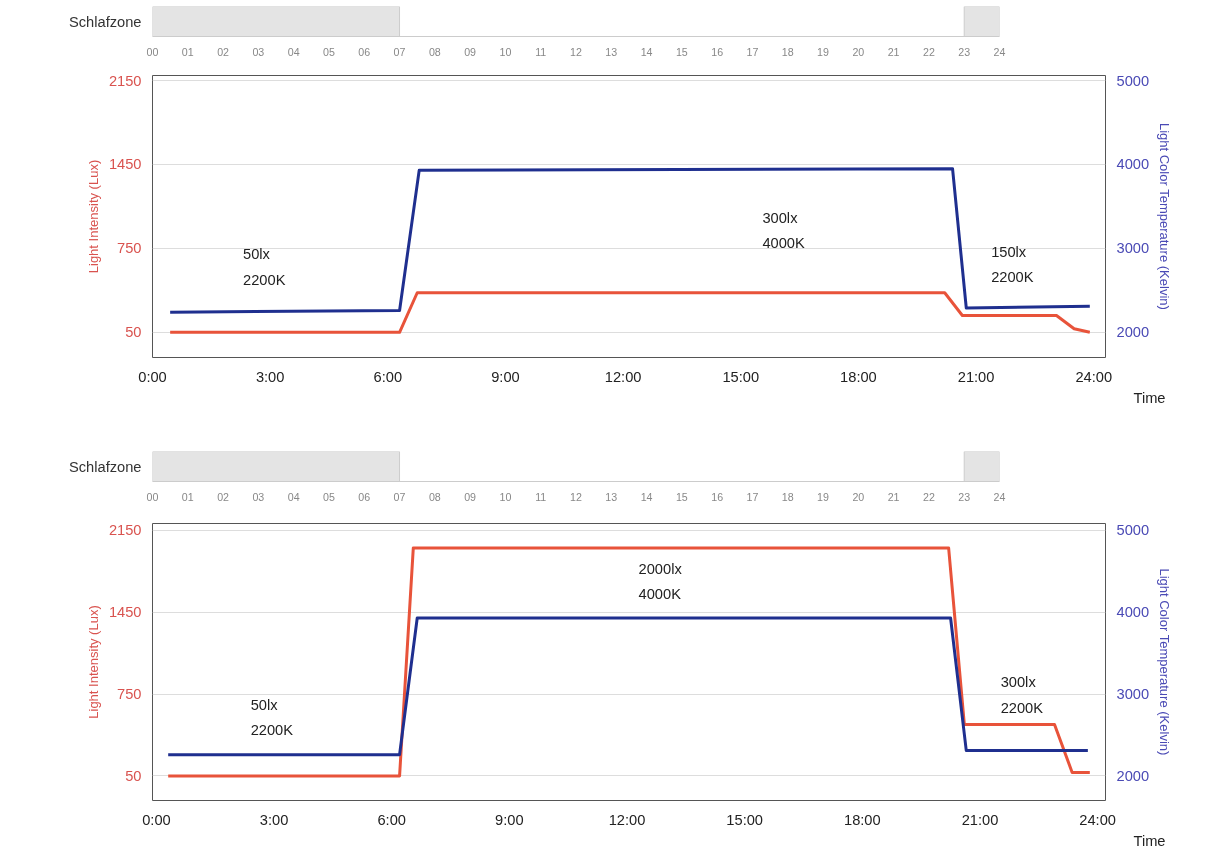  What do you see at coordinates (1022, 695) in the screenshot?
I see `annotation: 300lx 2200K` at bounding box center [1022, 695].